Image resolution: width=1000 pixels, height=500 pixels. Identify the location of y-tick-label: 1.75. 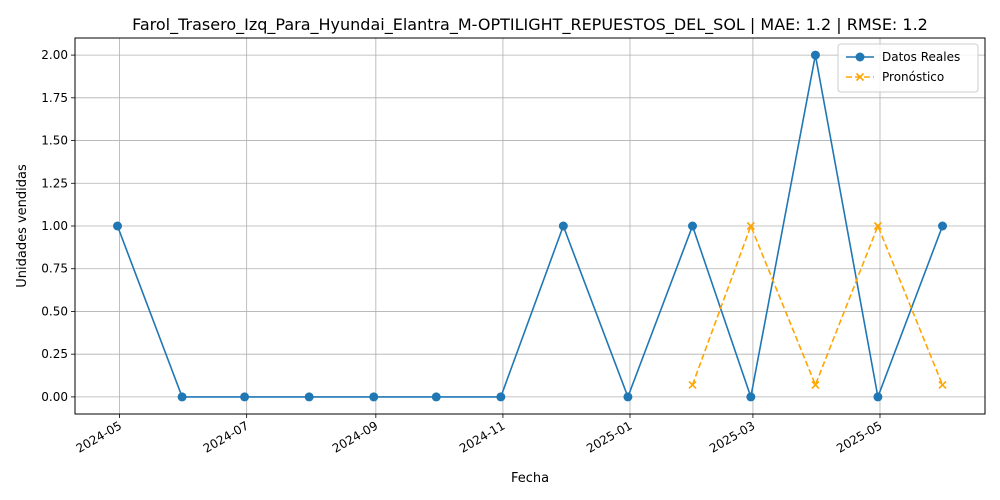
(54, 98).